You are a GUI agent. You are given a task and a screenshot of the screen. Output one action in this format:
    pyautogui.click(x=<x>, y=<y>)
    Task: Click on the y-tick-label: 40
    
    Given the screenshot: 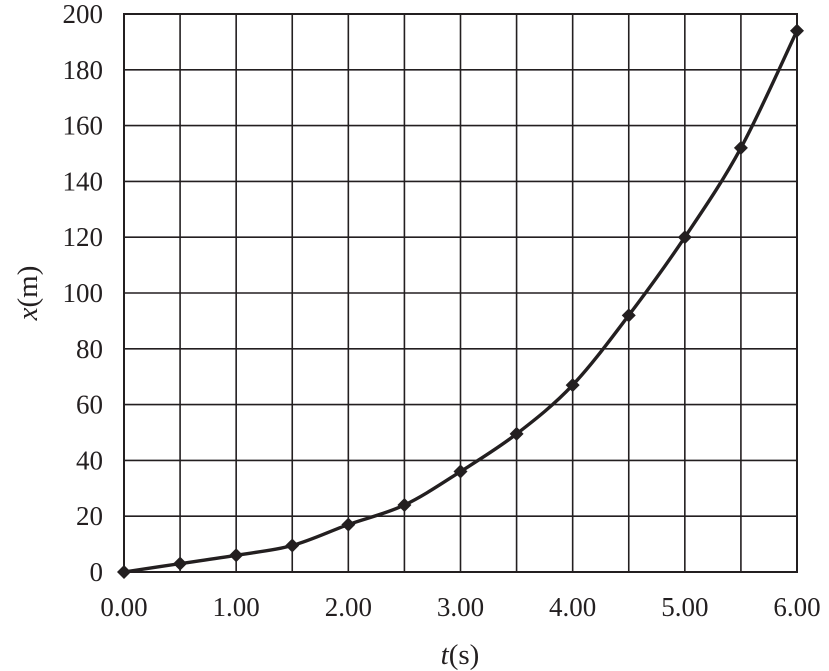 What is the action you would take?
    pyautogui.click(x=89, y=460)
    